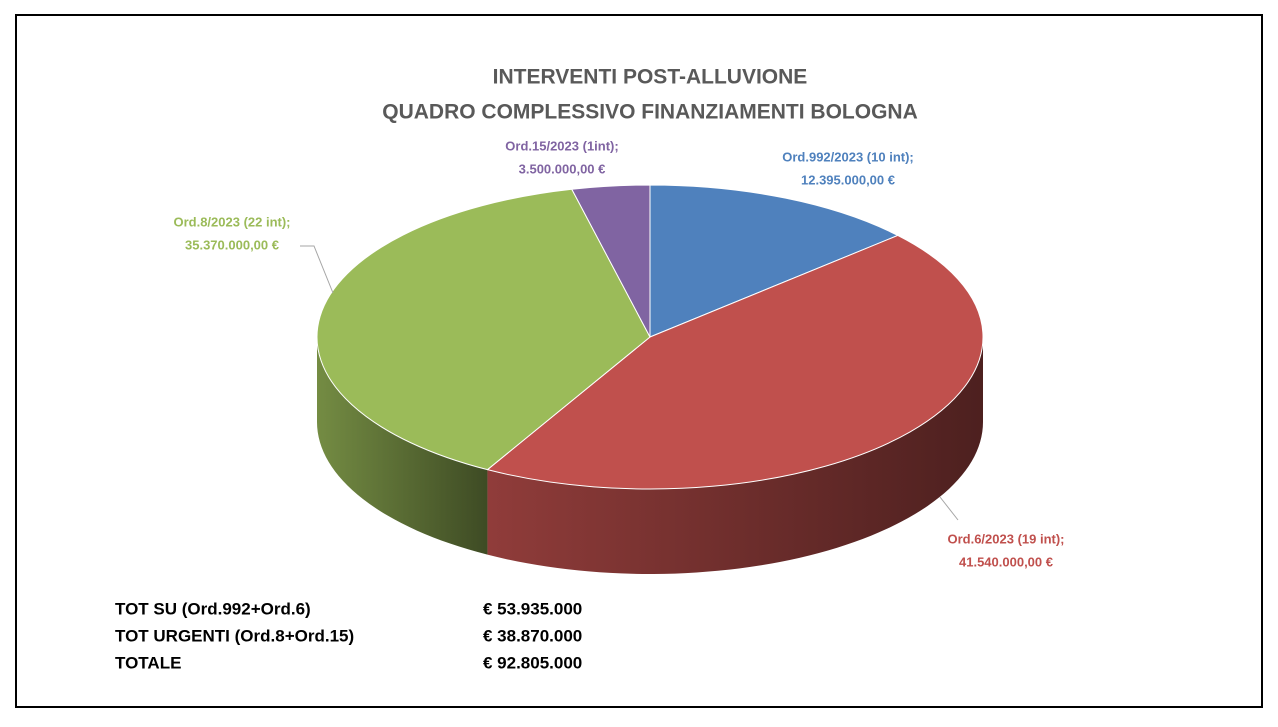 The height and width of the screenshot is (727, 1278). What do you see at coordinates (148, 662) in the screenshot?
I see `summary-label: TOTALE` at bounding box center [148, 662].